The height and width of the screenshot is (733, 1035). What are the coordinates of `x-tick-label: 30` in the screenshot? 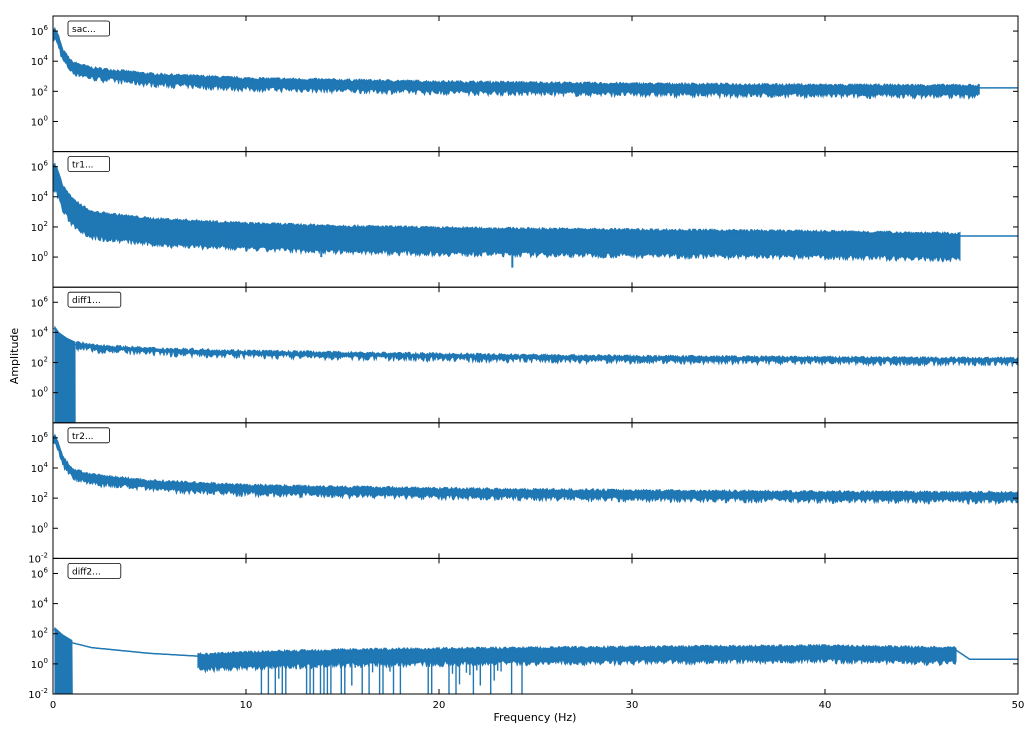 It's located at (632, 705).